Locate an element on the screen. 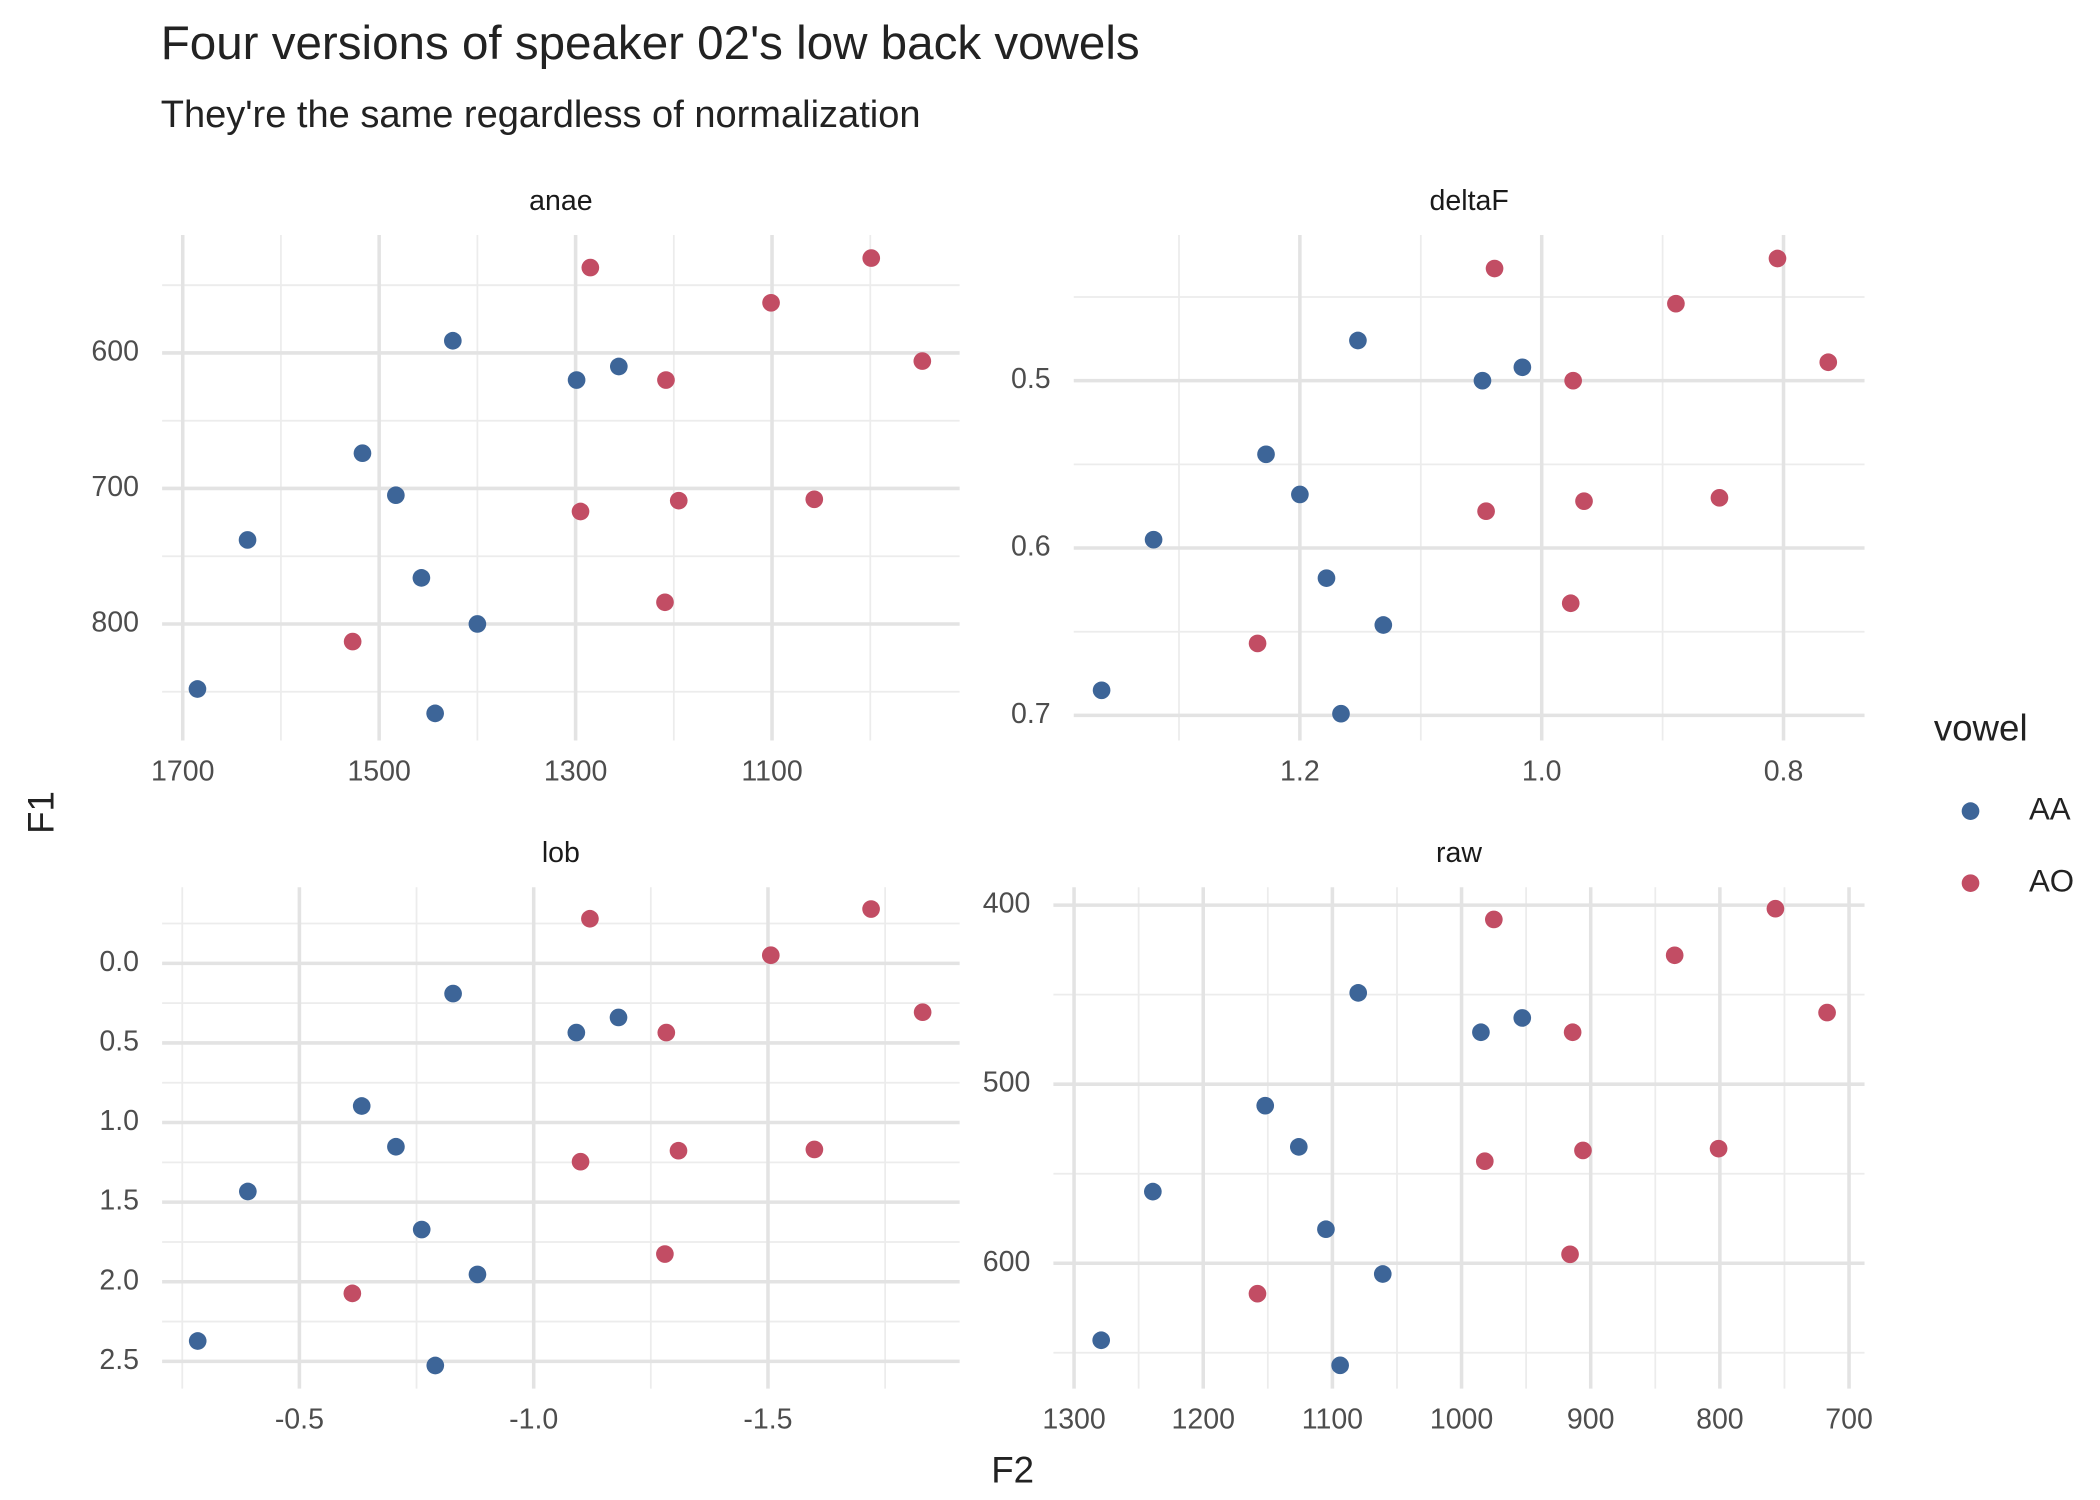  x-tick-label: -1.0 is located at coordinates (533, 1420).